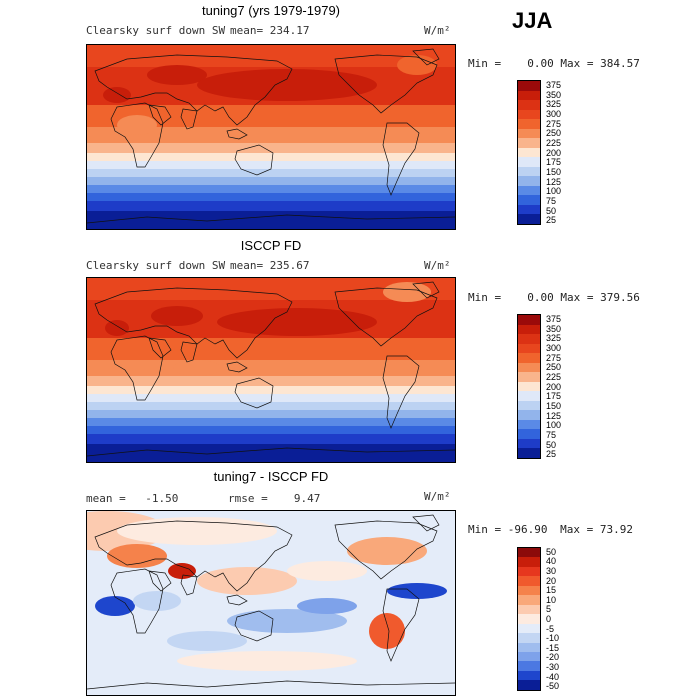 The image size is (700, 700). What do you see at coordinates (289, 30) in the screenshot?
I see `panel1-mean-value: 234.17` at bounding box center [289, 30].